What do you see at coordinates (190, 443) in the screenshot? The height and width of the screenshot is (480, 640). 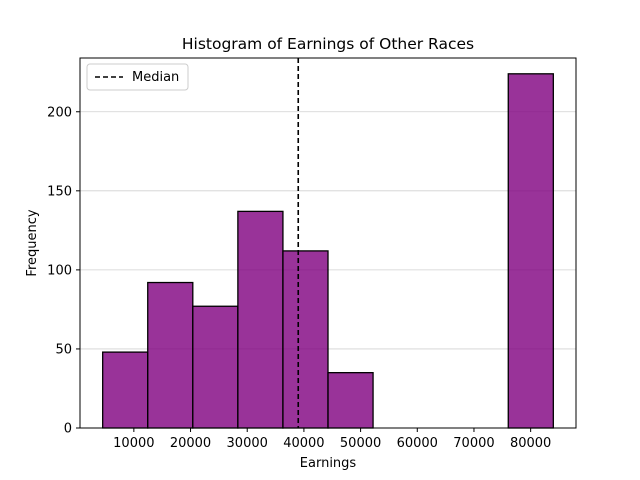 I see `x-tick-label: 20000` at bounding box center [190, 443].